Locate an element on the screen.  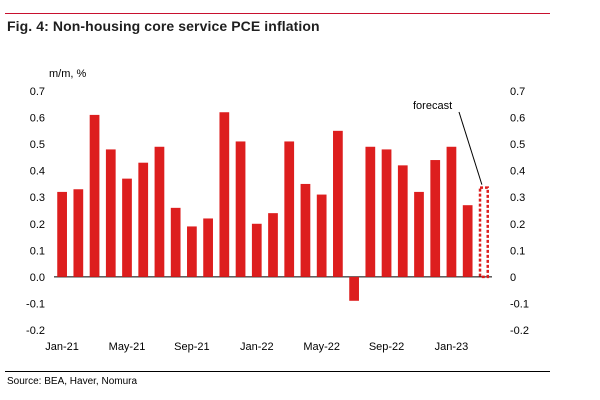
x-tick-label: Jan-22 is located at coordinates (257, 347).